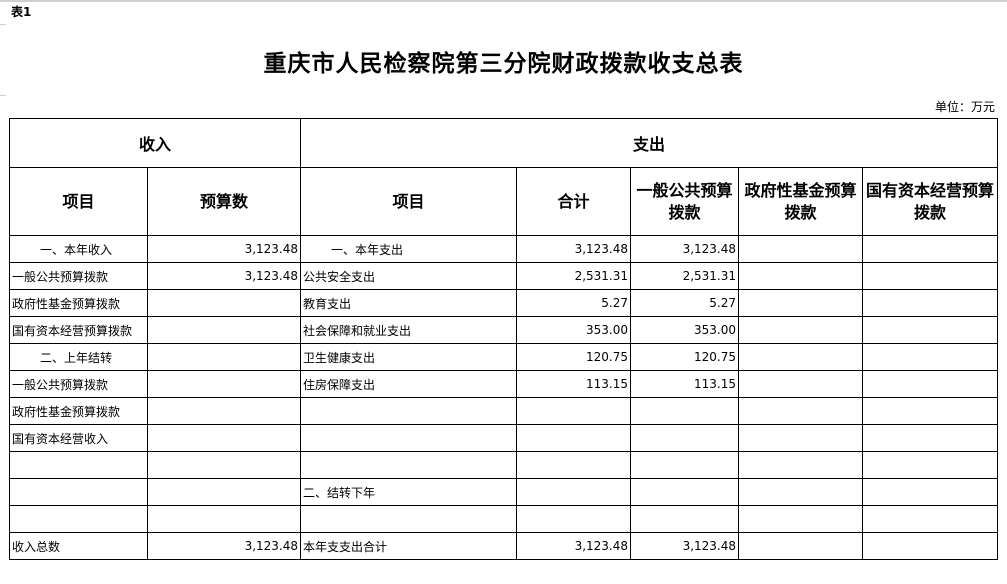  Describe the element at coordinates (409, 357) in the screenshot. I see `cell-ex-item: 卫生健康支出` at that location.